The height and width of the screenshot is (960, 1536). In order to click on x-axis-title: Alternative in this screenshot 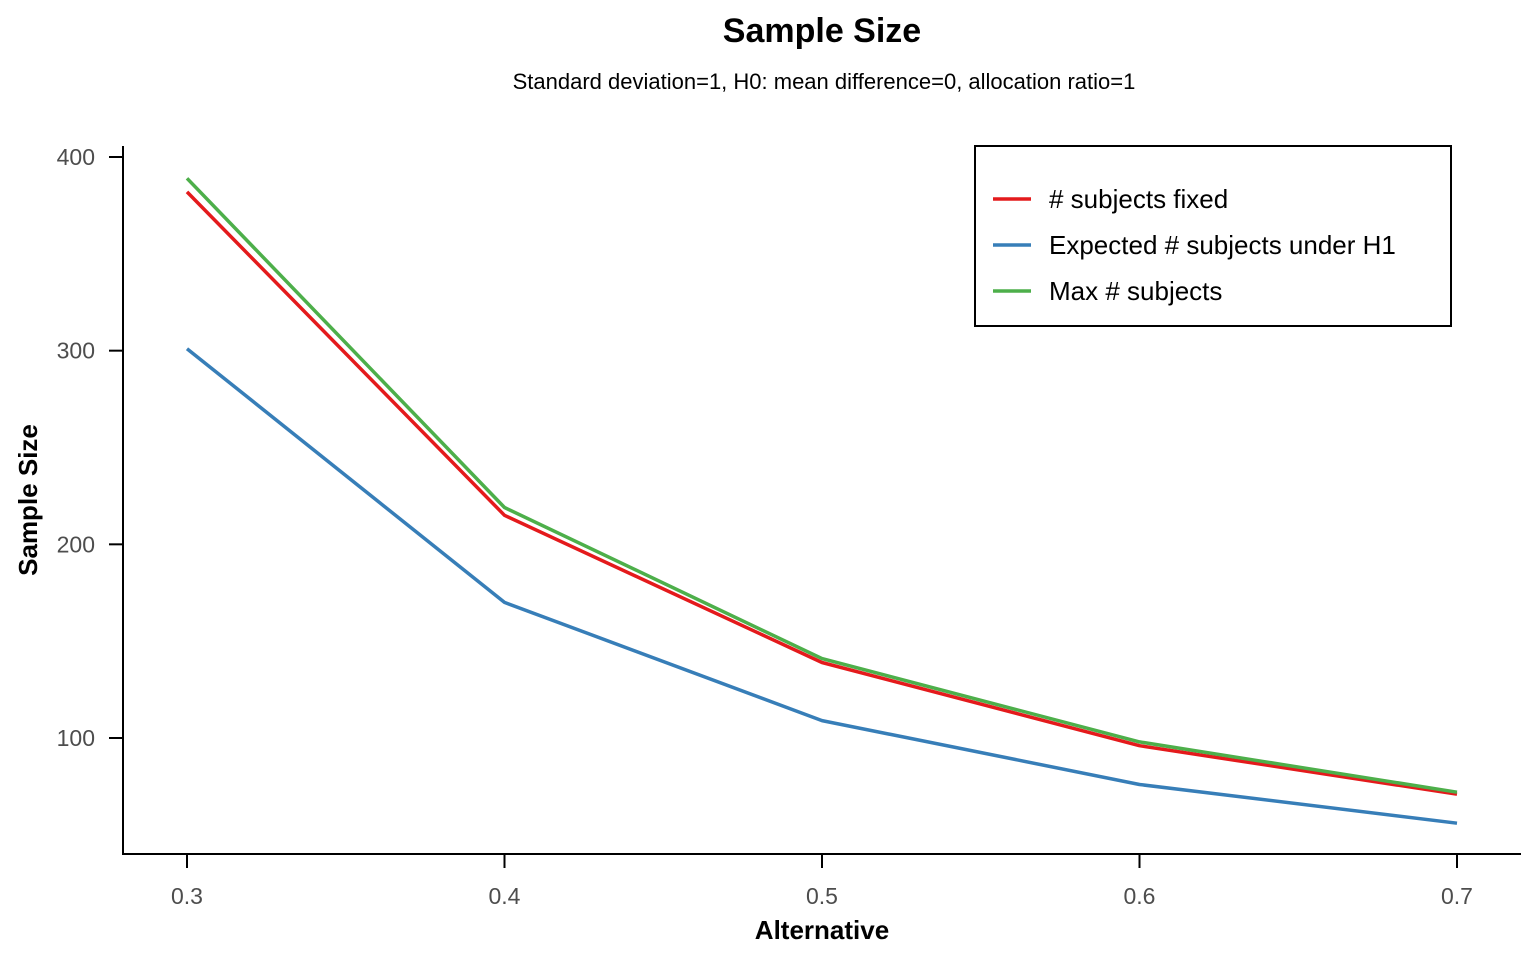, I will do `click(822, 930)`.